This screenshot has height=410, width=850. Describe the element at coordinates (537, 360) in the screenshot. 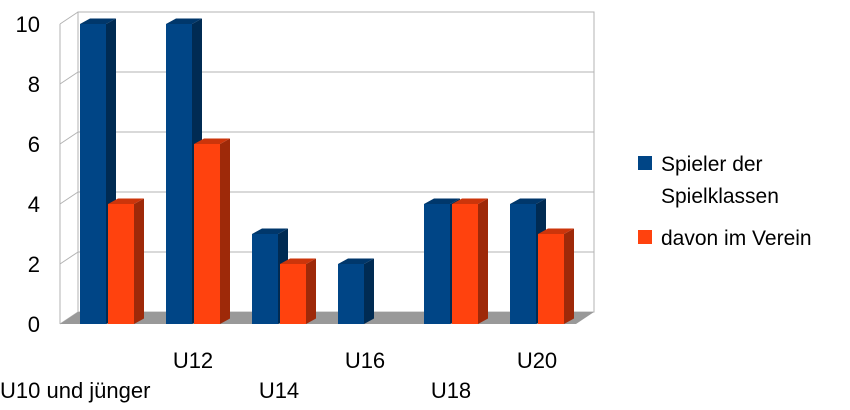

I see `x-category-label: U20` at that location.